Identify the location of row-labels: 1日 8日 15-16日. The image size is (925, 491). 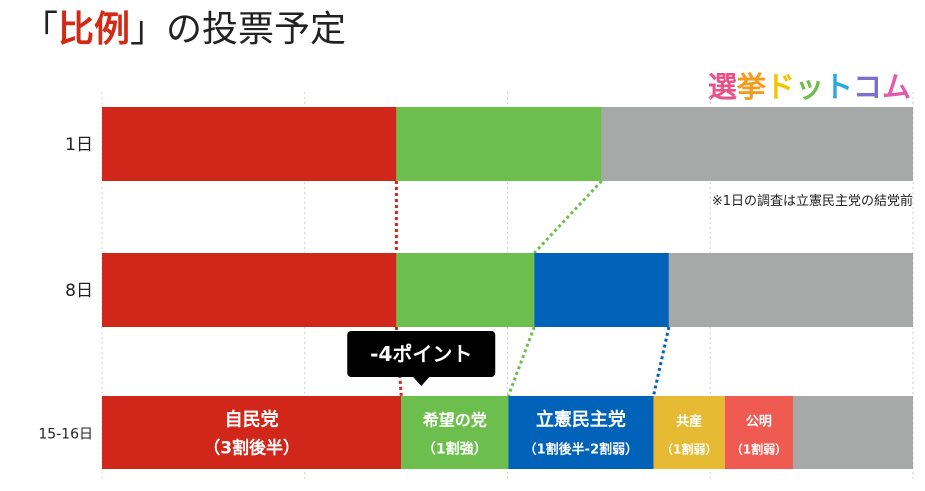
(65, 289).